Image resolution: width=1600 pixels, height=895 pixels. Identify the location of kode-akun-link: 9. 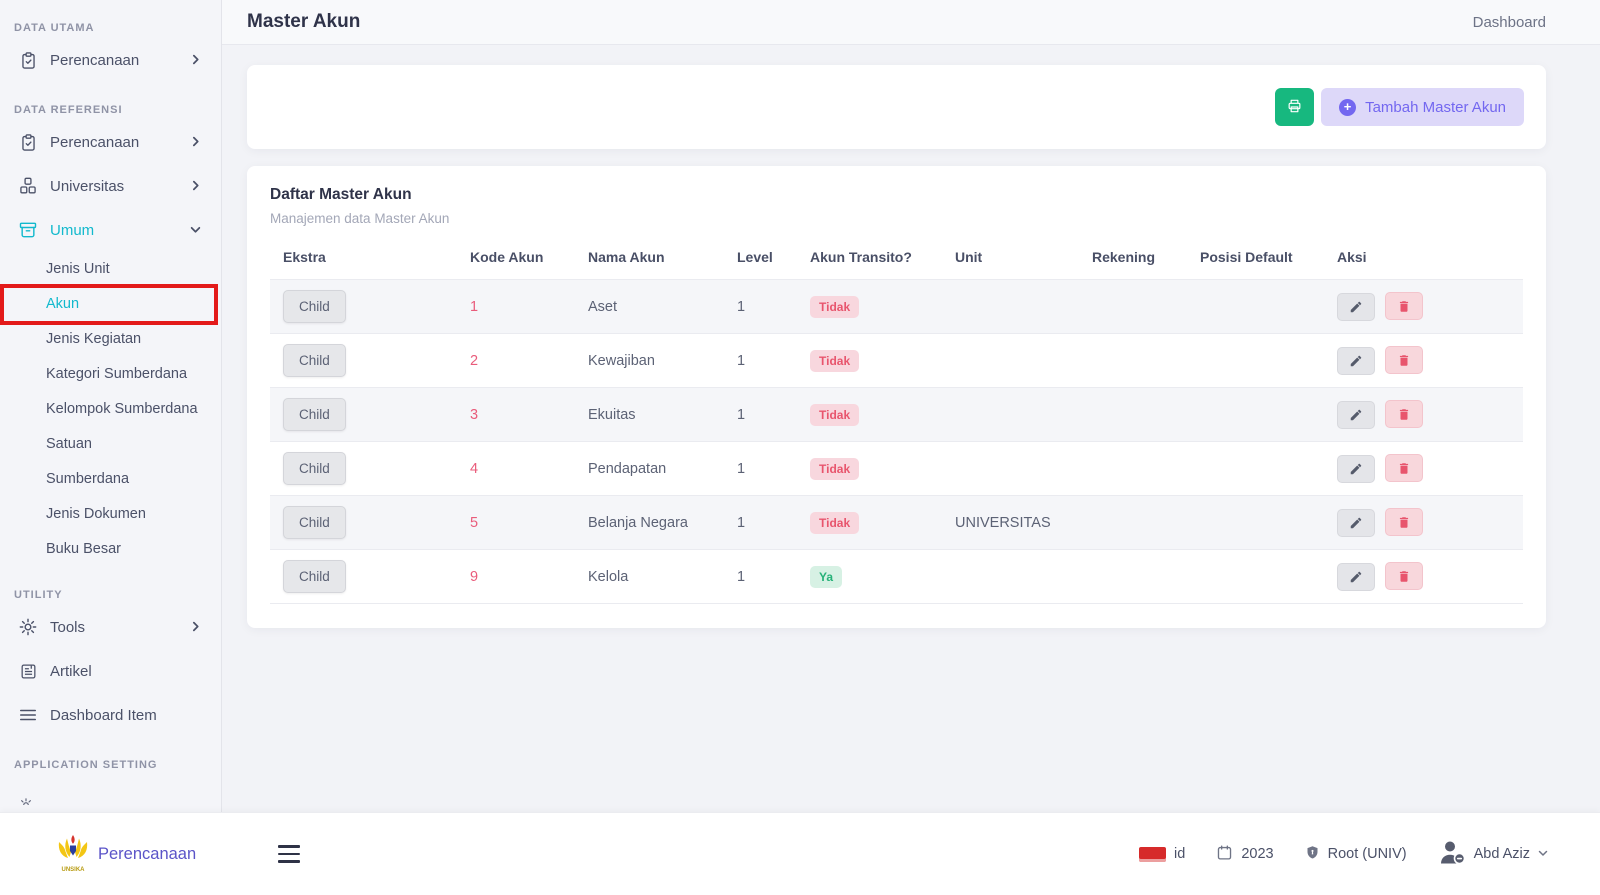
(474, 576).